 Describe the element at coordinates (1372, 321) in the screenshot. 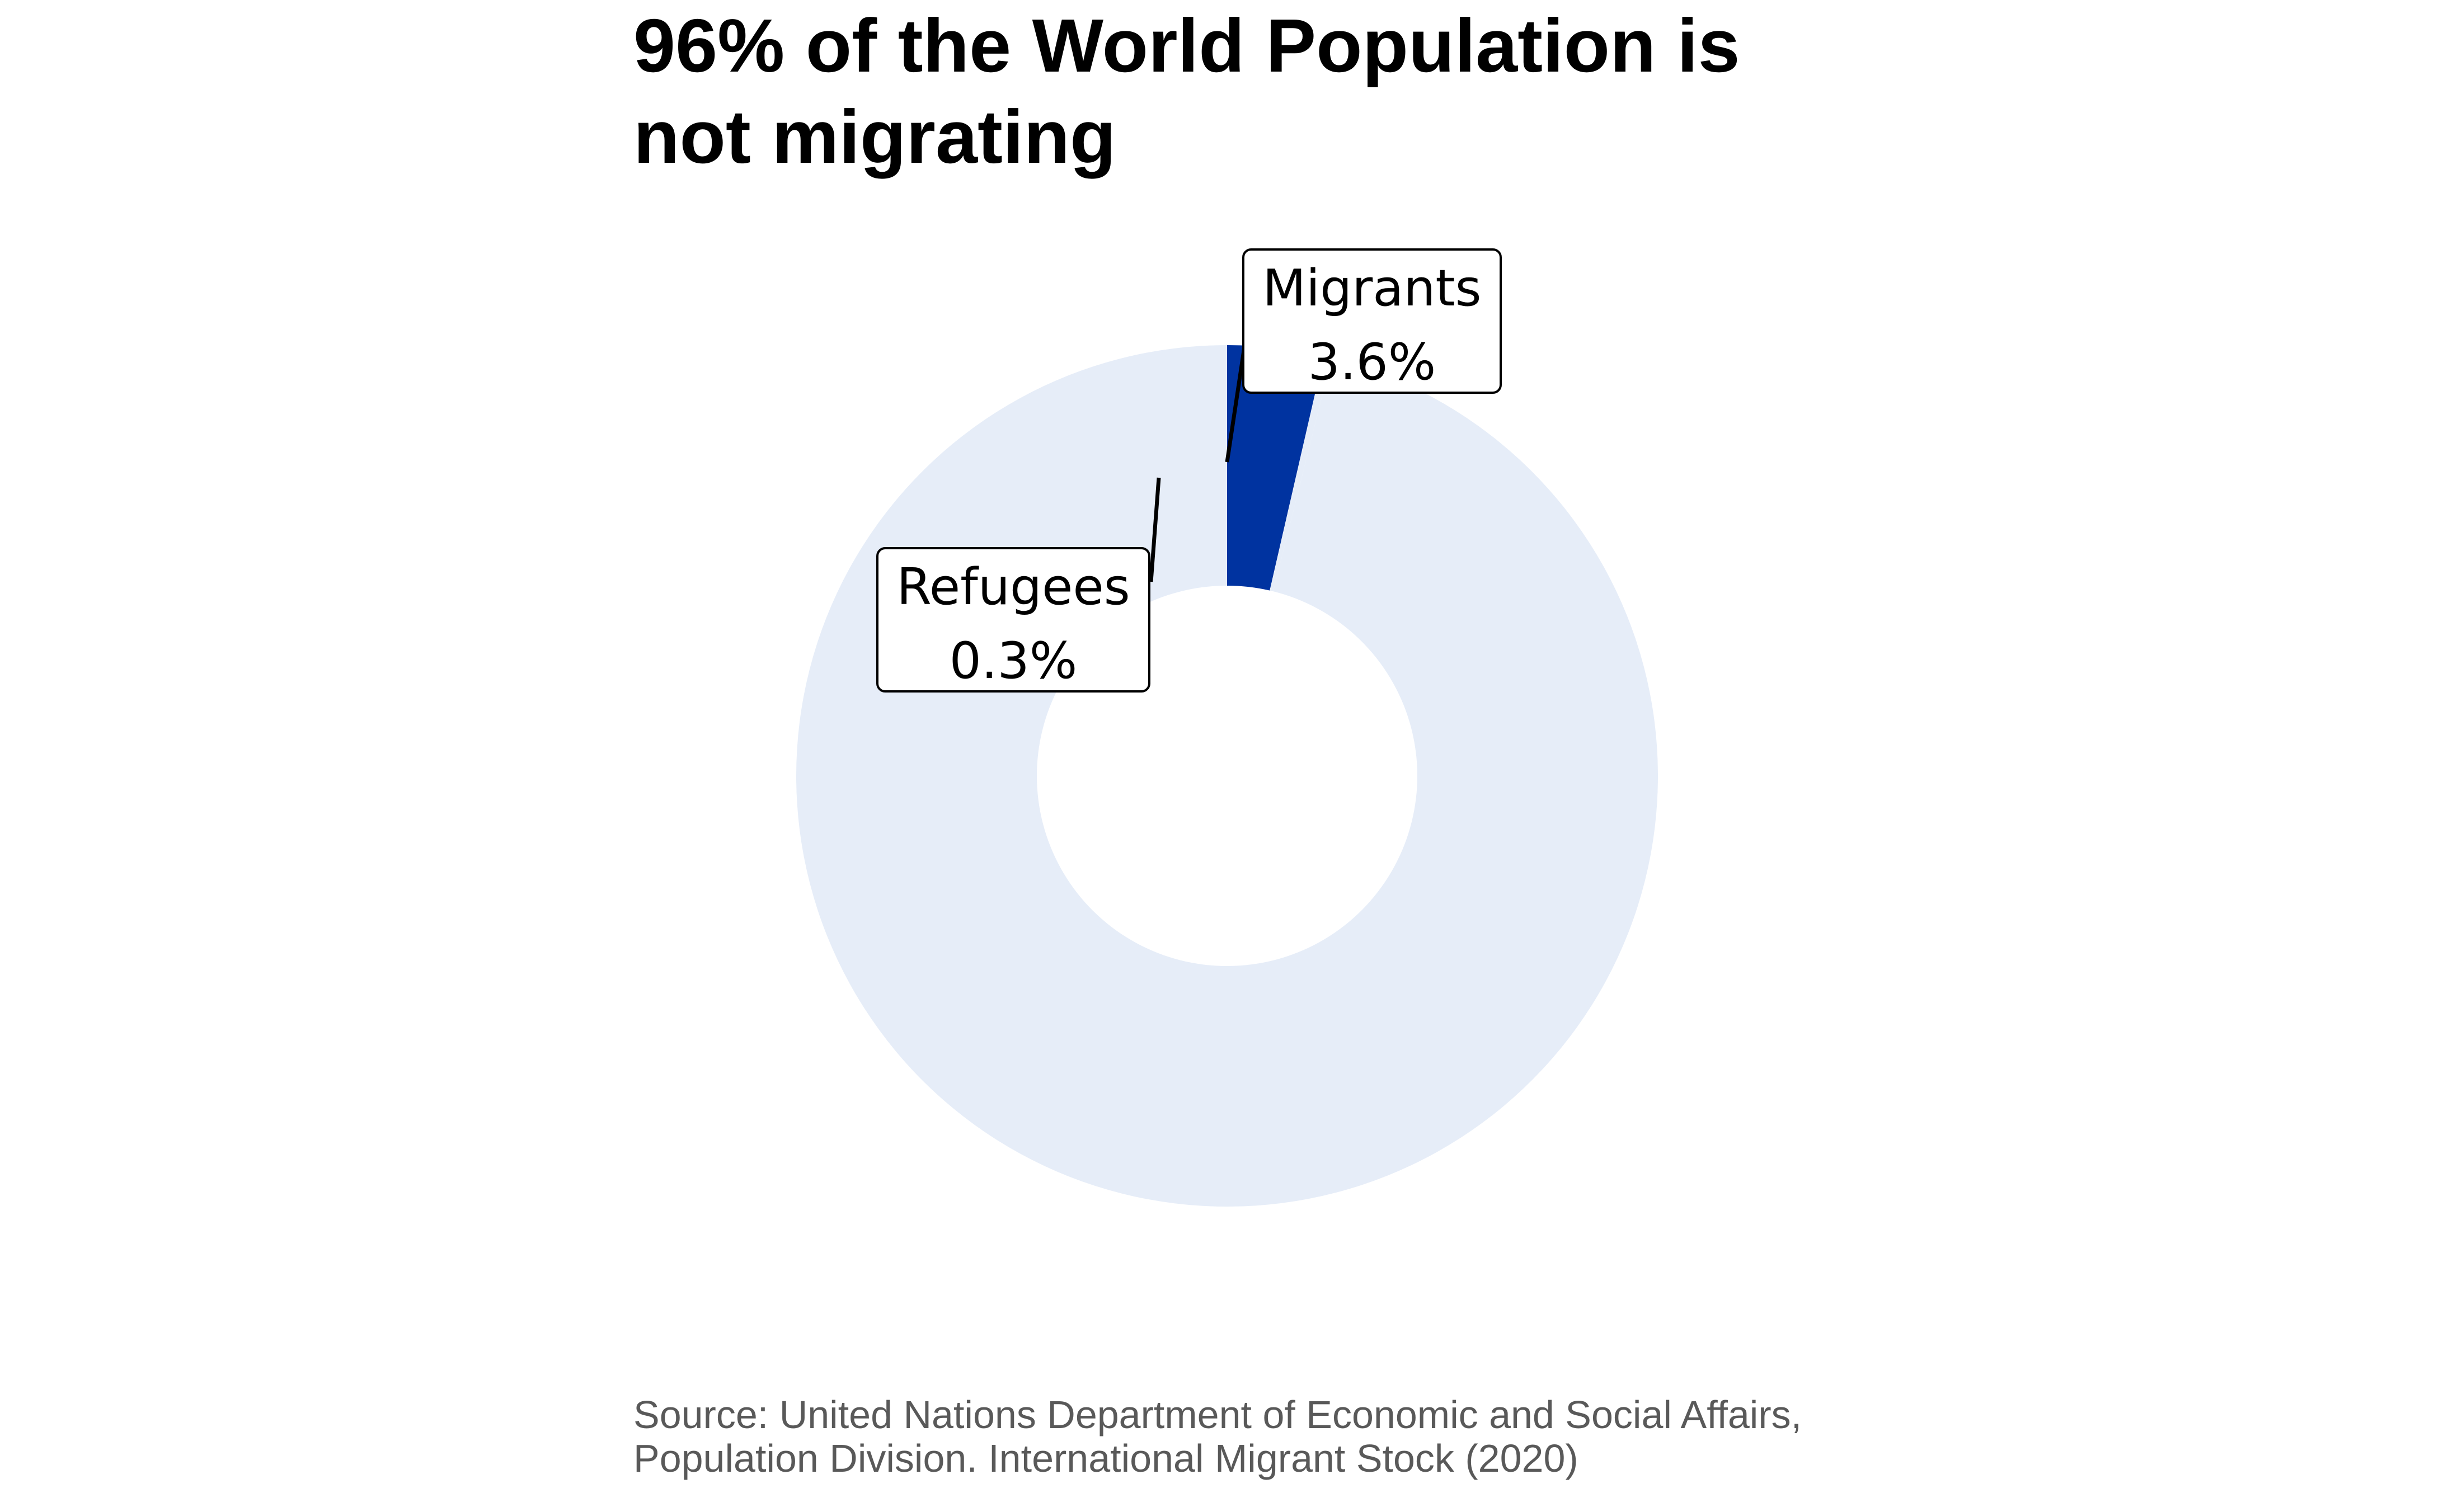

I see `label-box-migrants` at that location.